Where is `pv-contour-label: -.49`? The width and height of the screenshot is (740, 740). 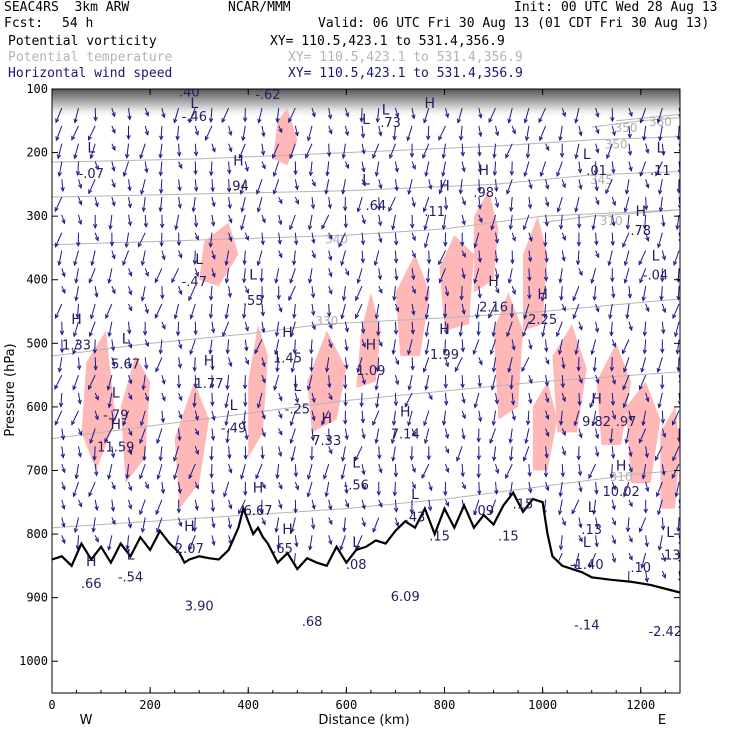 pv-contour-label: -.49 is located at coordinates (233, 428).